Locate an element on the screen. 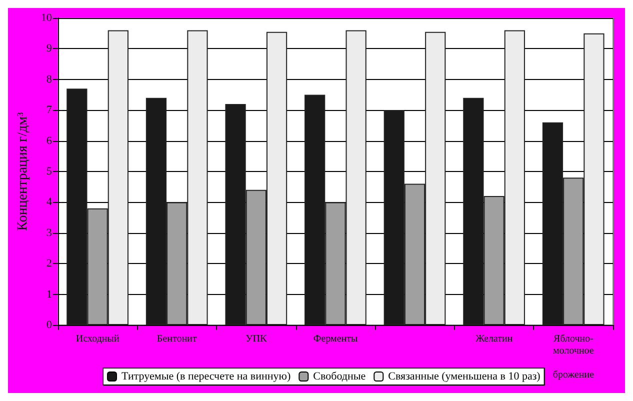 The image size is (633, 401). y-tick-label: 7 is located at coordinates (49, 110).